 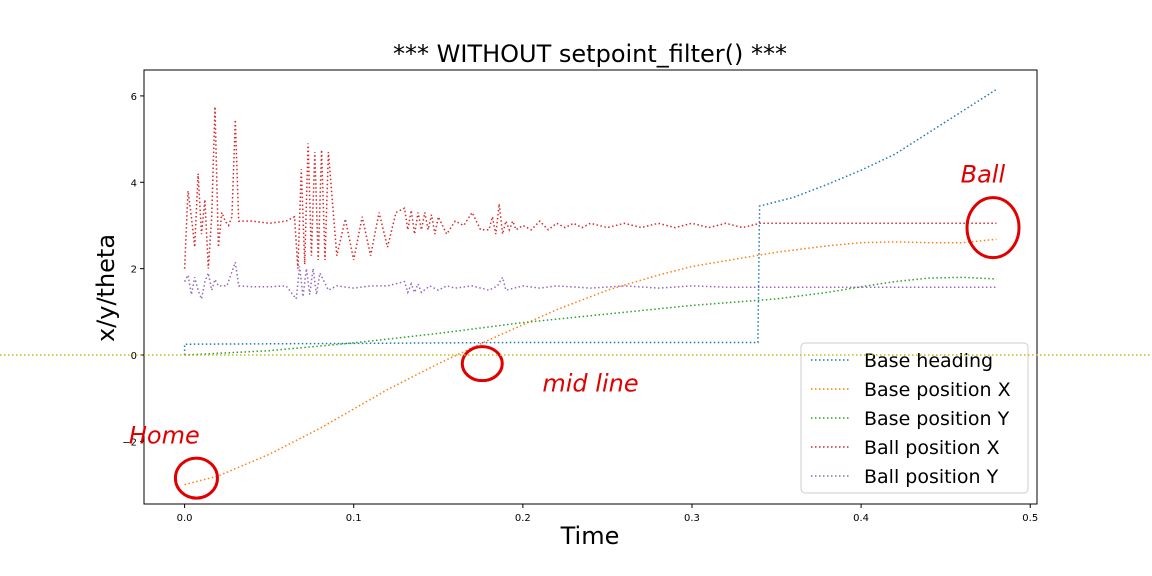 What do you see at coordinates (993, 228) in the screenshot?
I see `annotation-circle-ball` at bounding box center [993, 228].